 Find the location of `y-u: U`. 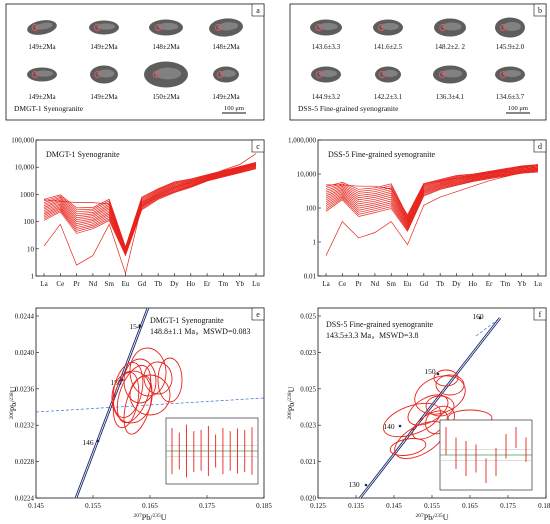

y-u: U is located at coordinates (13, 389).